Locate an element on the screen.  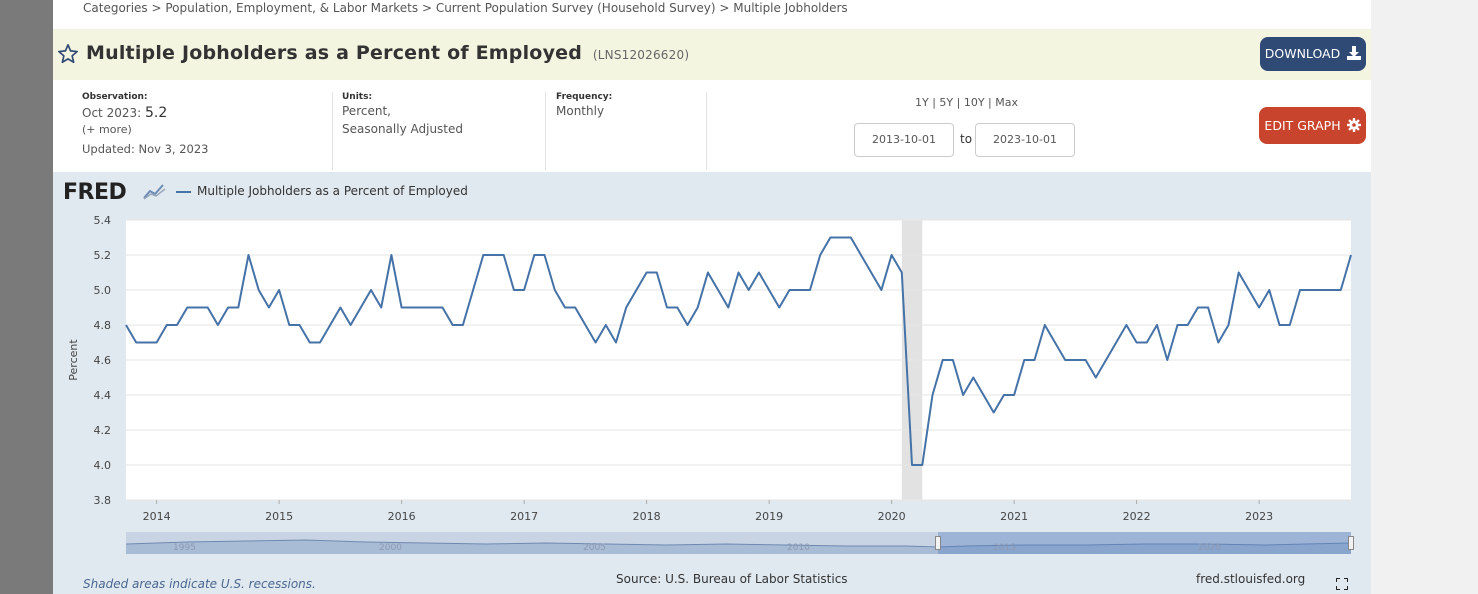
x-tick-label: 2019 is located at coordinates (769, 516).